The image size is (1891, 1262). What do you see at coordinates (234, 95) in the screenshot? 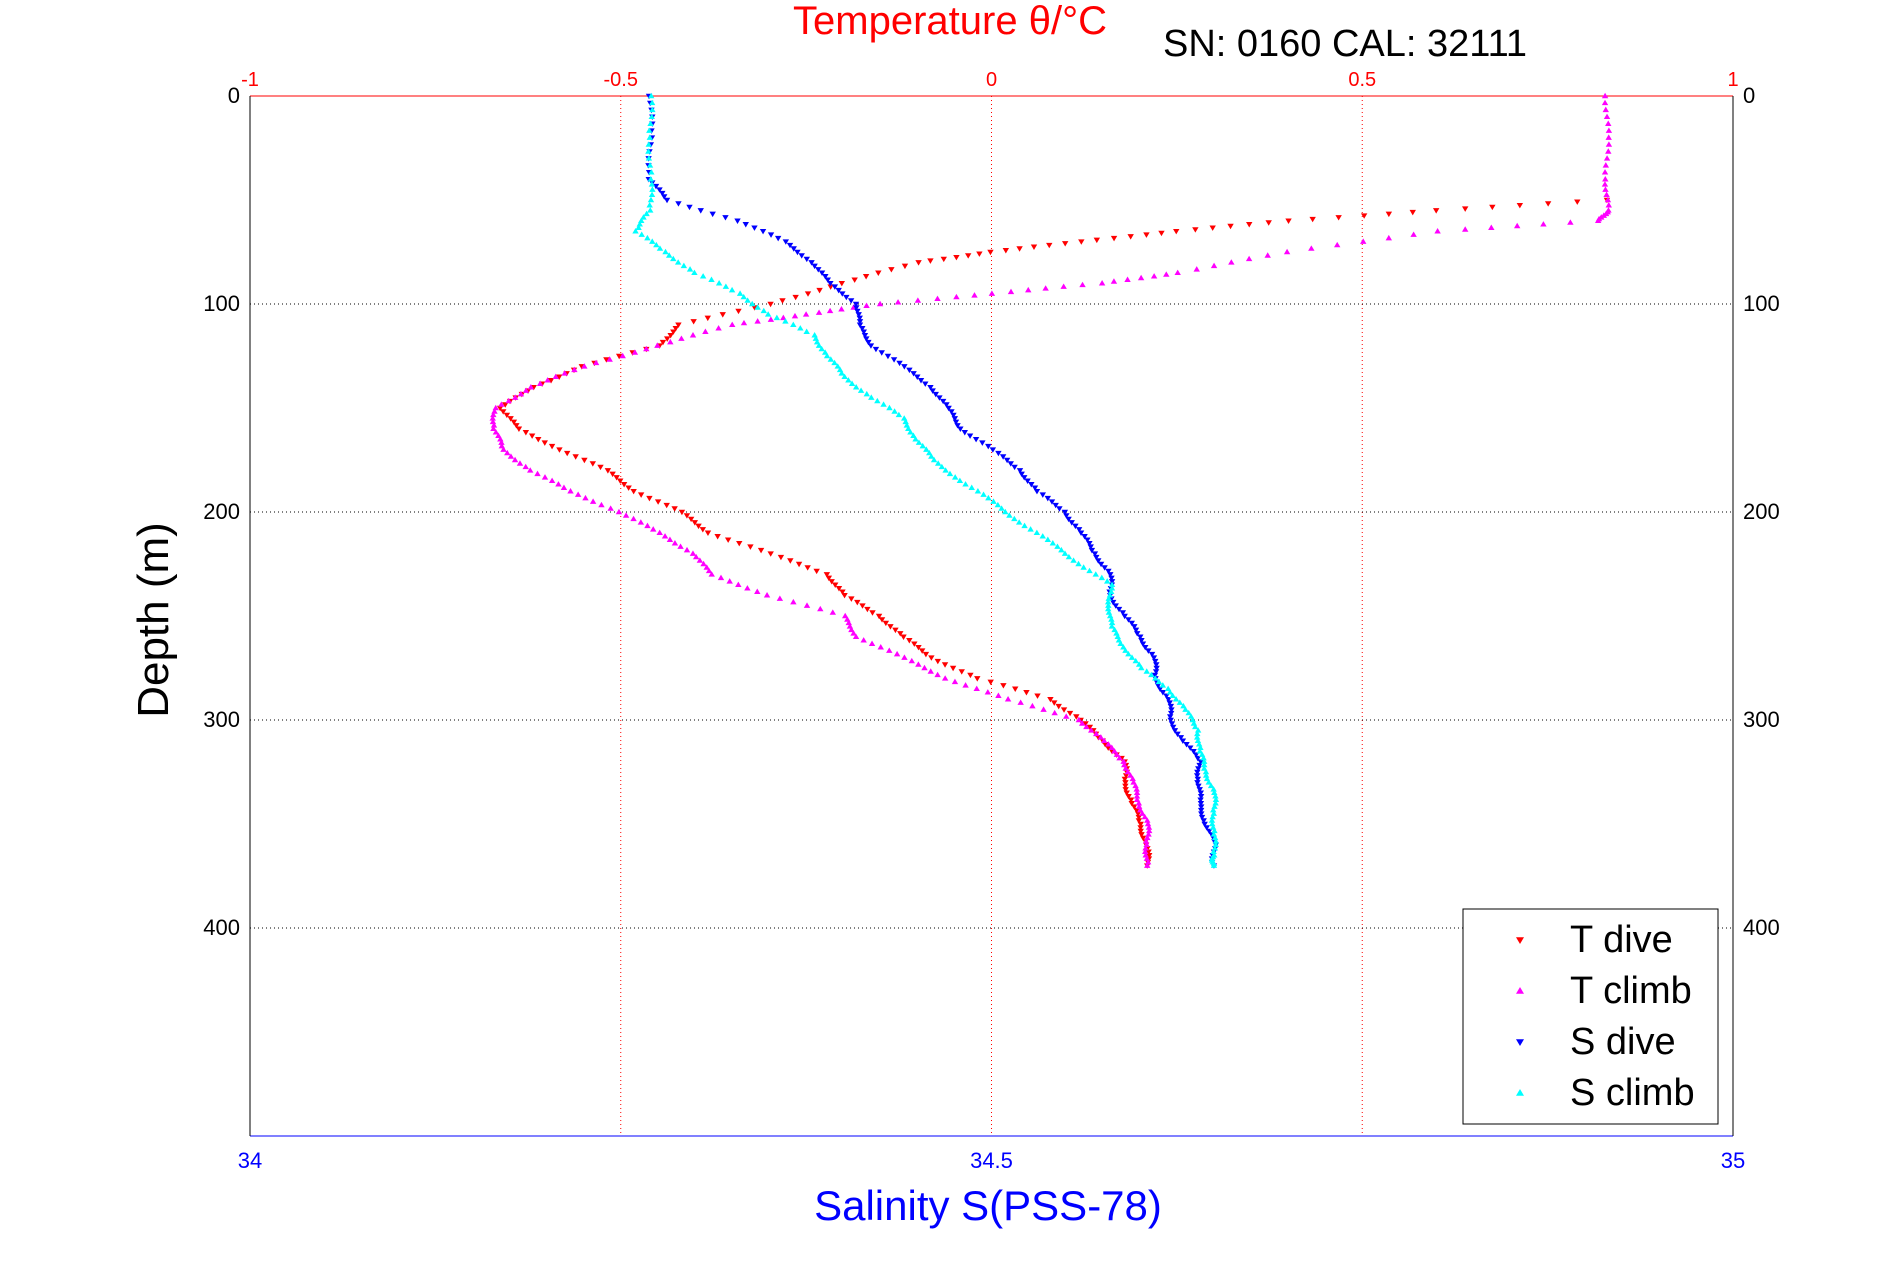
I see `left-tick-label: 0` at bounding box center [234, 95].